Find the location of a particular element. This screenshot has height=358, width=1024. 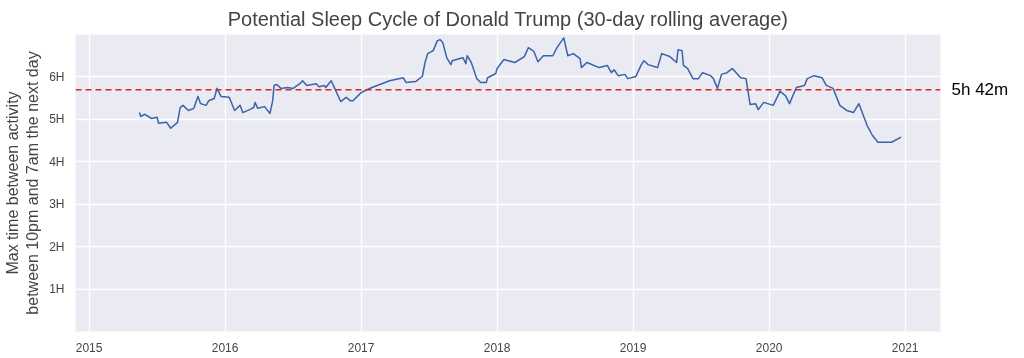

x-tick-label: 2021 is located at coordinates (905, 347).